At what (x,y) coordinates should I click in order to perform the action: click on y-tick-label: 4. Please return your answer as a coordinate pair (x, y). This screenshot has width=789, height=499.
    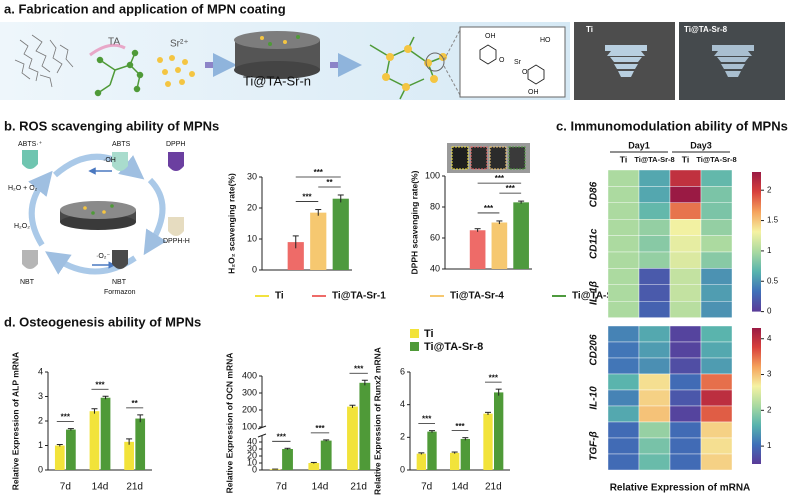
    Looking at the image, I should click on (402, 404).